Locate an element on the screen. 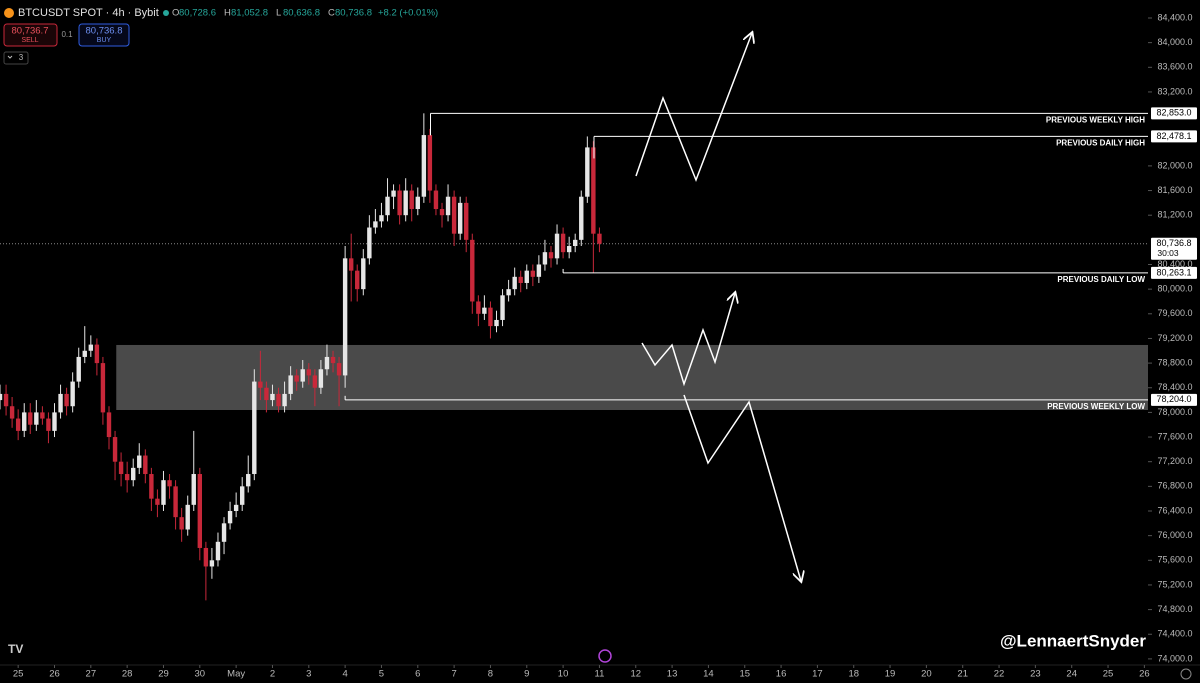  y-tick-label: 74,400.0 is located at coordinates (1174, 634).